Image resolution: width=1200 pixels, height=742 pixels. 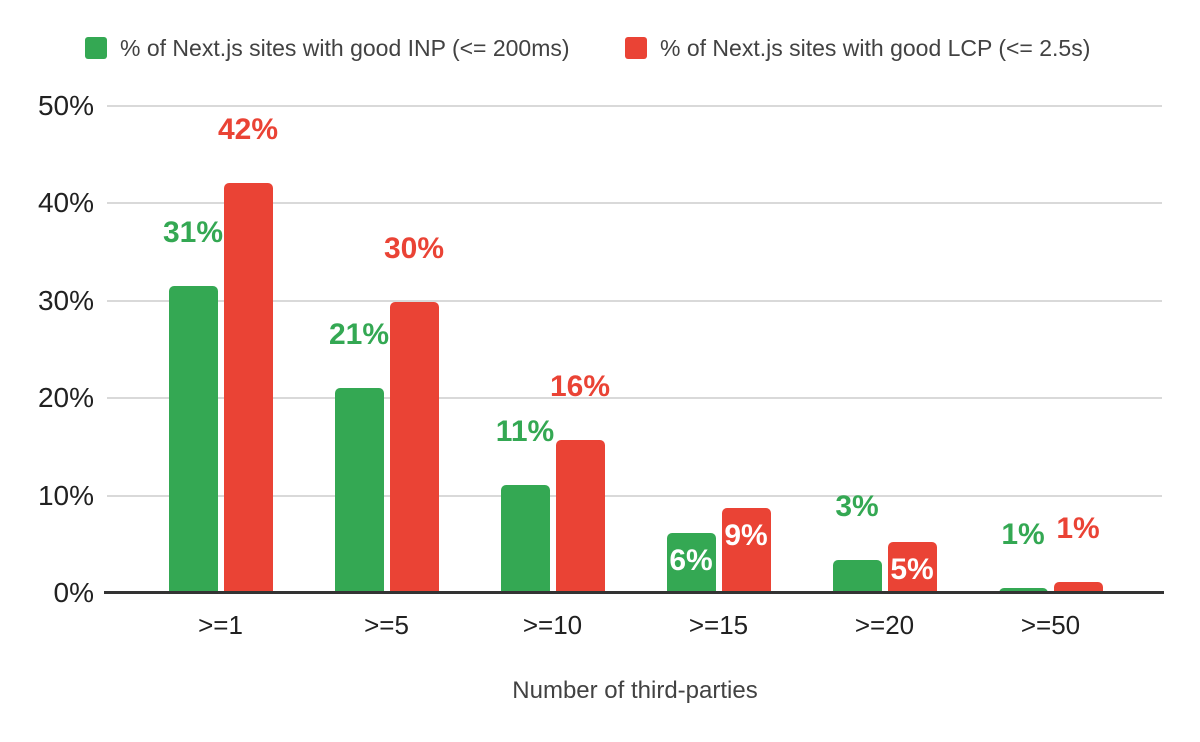 I want to click on x-category-label-ge20: >=20, so click(x=884, y=625).